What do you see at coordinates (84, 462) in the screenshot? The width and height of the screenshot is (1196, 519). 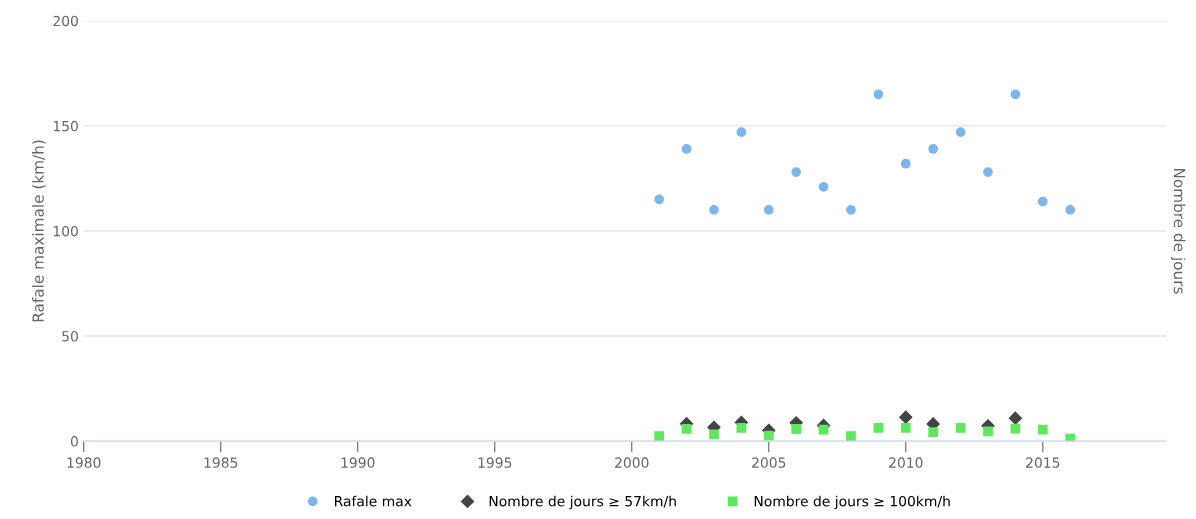 I see `x-tick-label: 1980` at bounding box center [84, 462].